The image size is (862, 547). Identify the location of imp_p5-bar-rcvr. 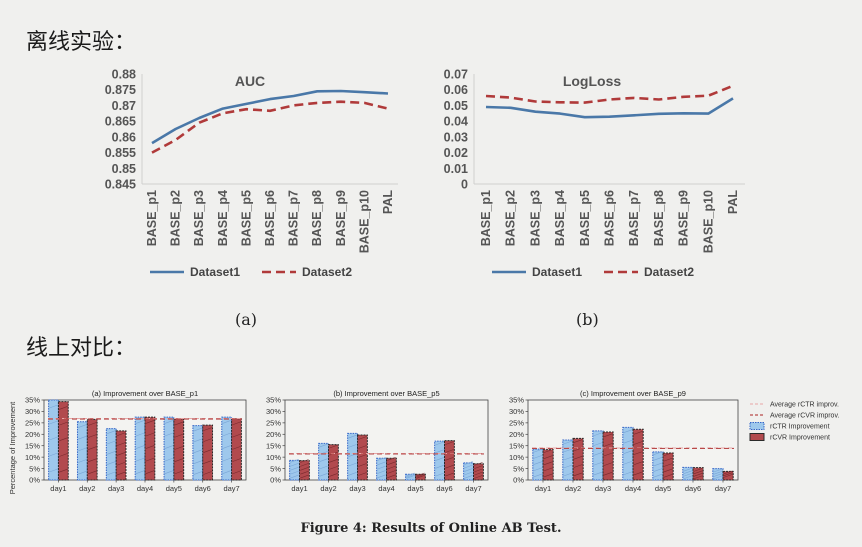
(391, 469).